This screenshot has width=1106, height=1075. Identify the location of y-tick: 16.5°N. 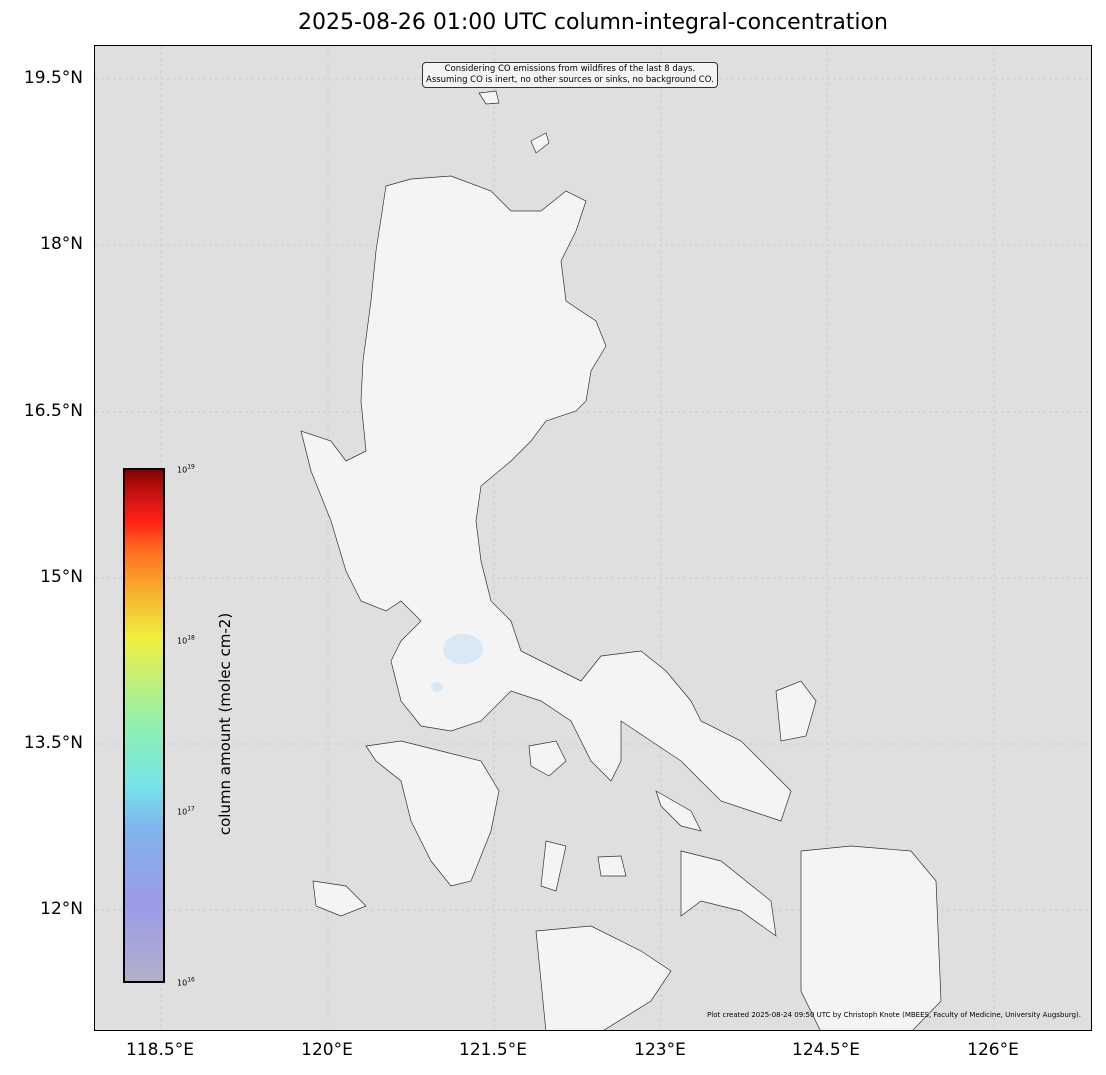
(53, 411).